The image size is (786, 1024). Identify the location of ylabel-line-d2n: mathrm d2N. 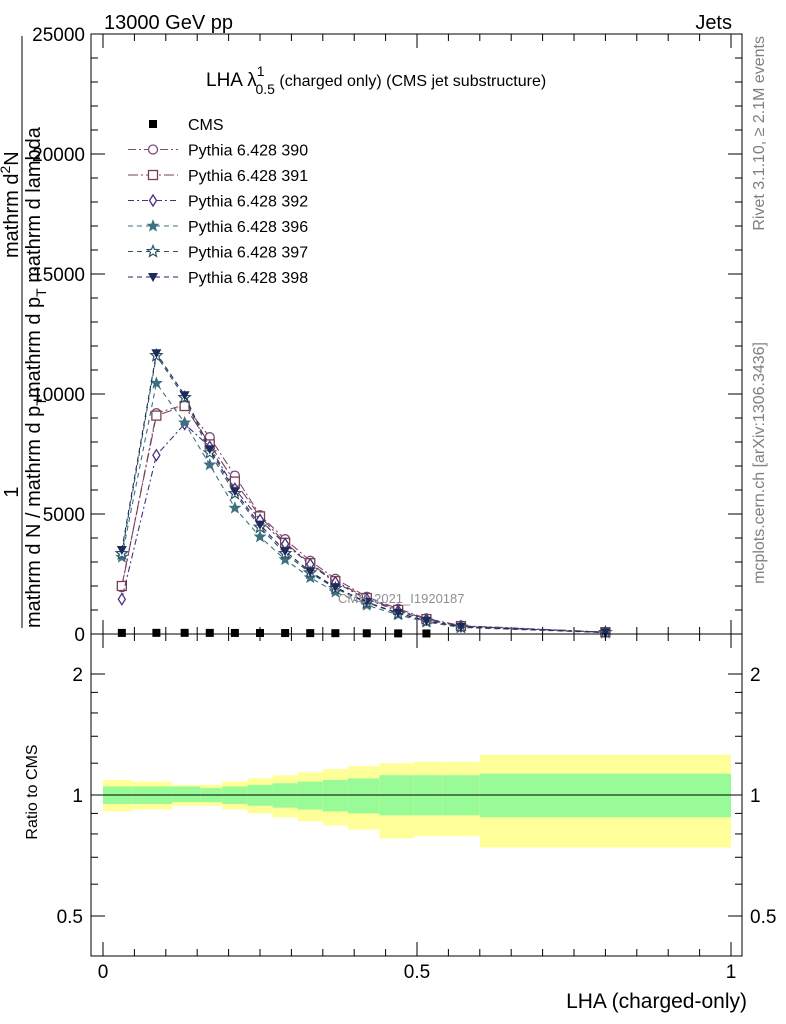
(11, 204).